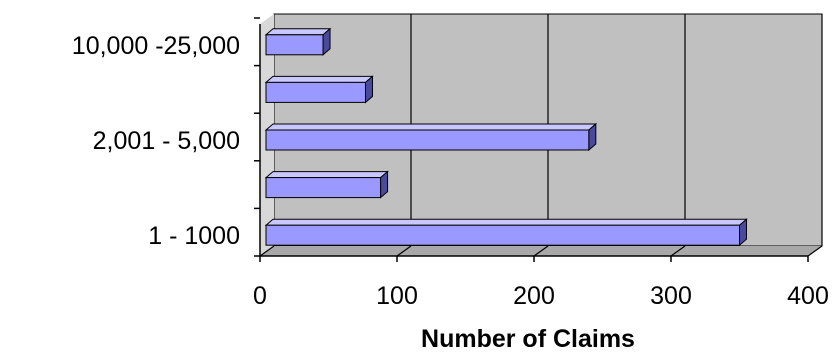 This screenshot has width=837, height=362. I want to click on x-tick-label: 100, so click(397, 296).